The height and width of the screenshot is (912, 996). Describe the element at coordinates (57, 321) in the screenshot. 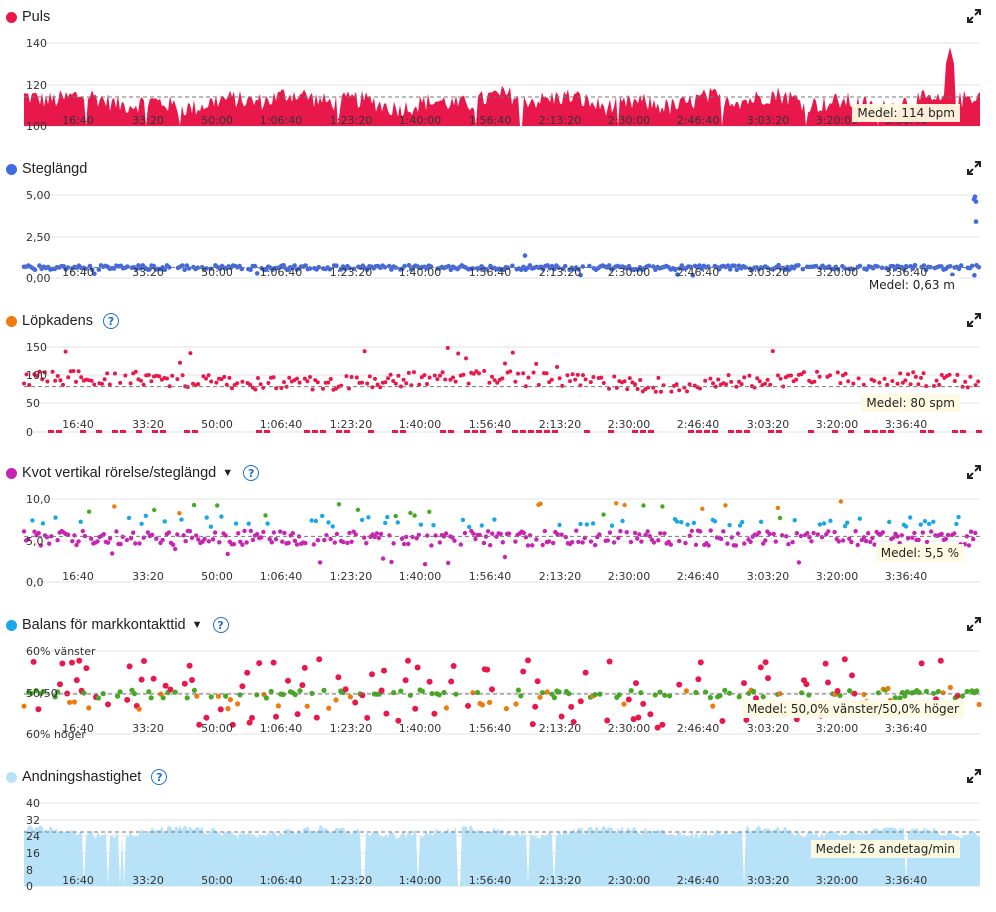

I see `panel-title: Löpkadens` at that location.